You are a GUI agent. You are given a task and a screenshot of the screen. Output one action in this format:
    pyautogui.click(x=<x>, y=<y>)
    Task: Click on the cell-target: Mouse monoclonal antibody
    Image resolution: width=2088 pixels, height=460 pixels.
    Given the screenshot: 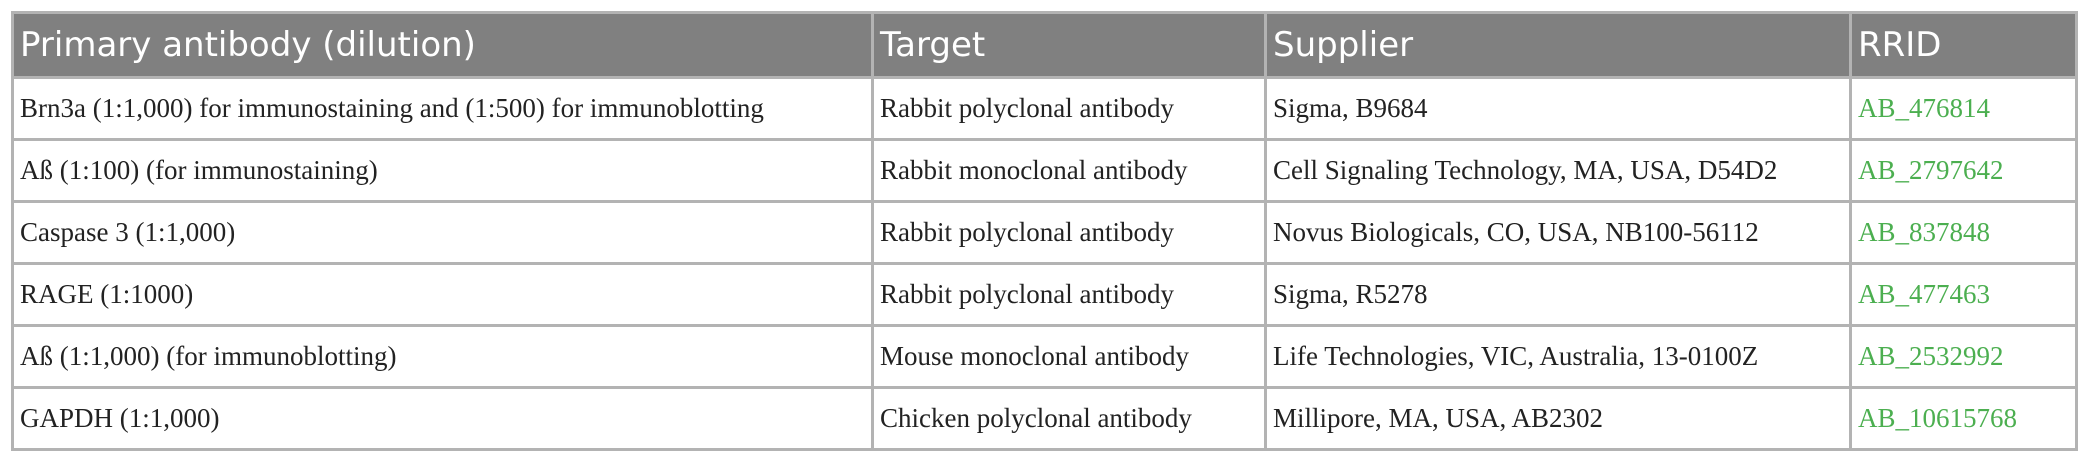 What is the action you would take?
    pyautogui.click(x=1069, y=356)
    